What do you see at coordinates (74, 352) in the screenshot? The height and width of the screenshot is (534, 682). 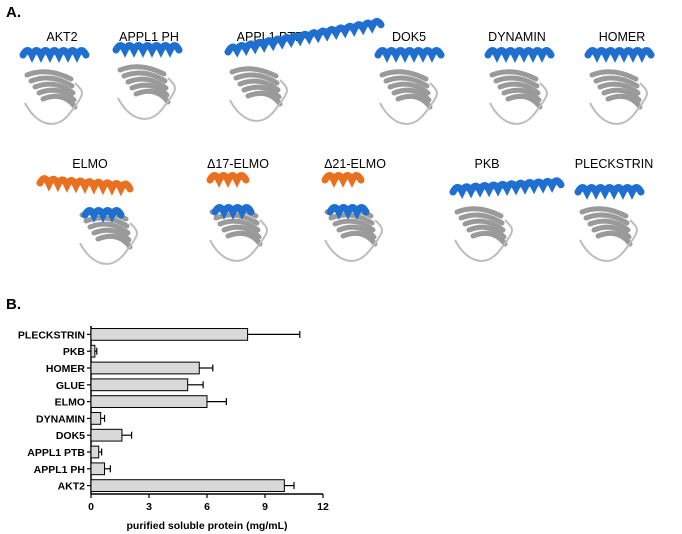 I see `category-label: PKB` at bounding box center [74, 352].